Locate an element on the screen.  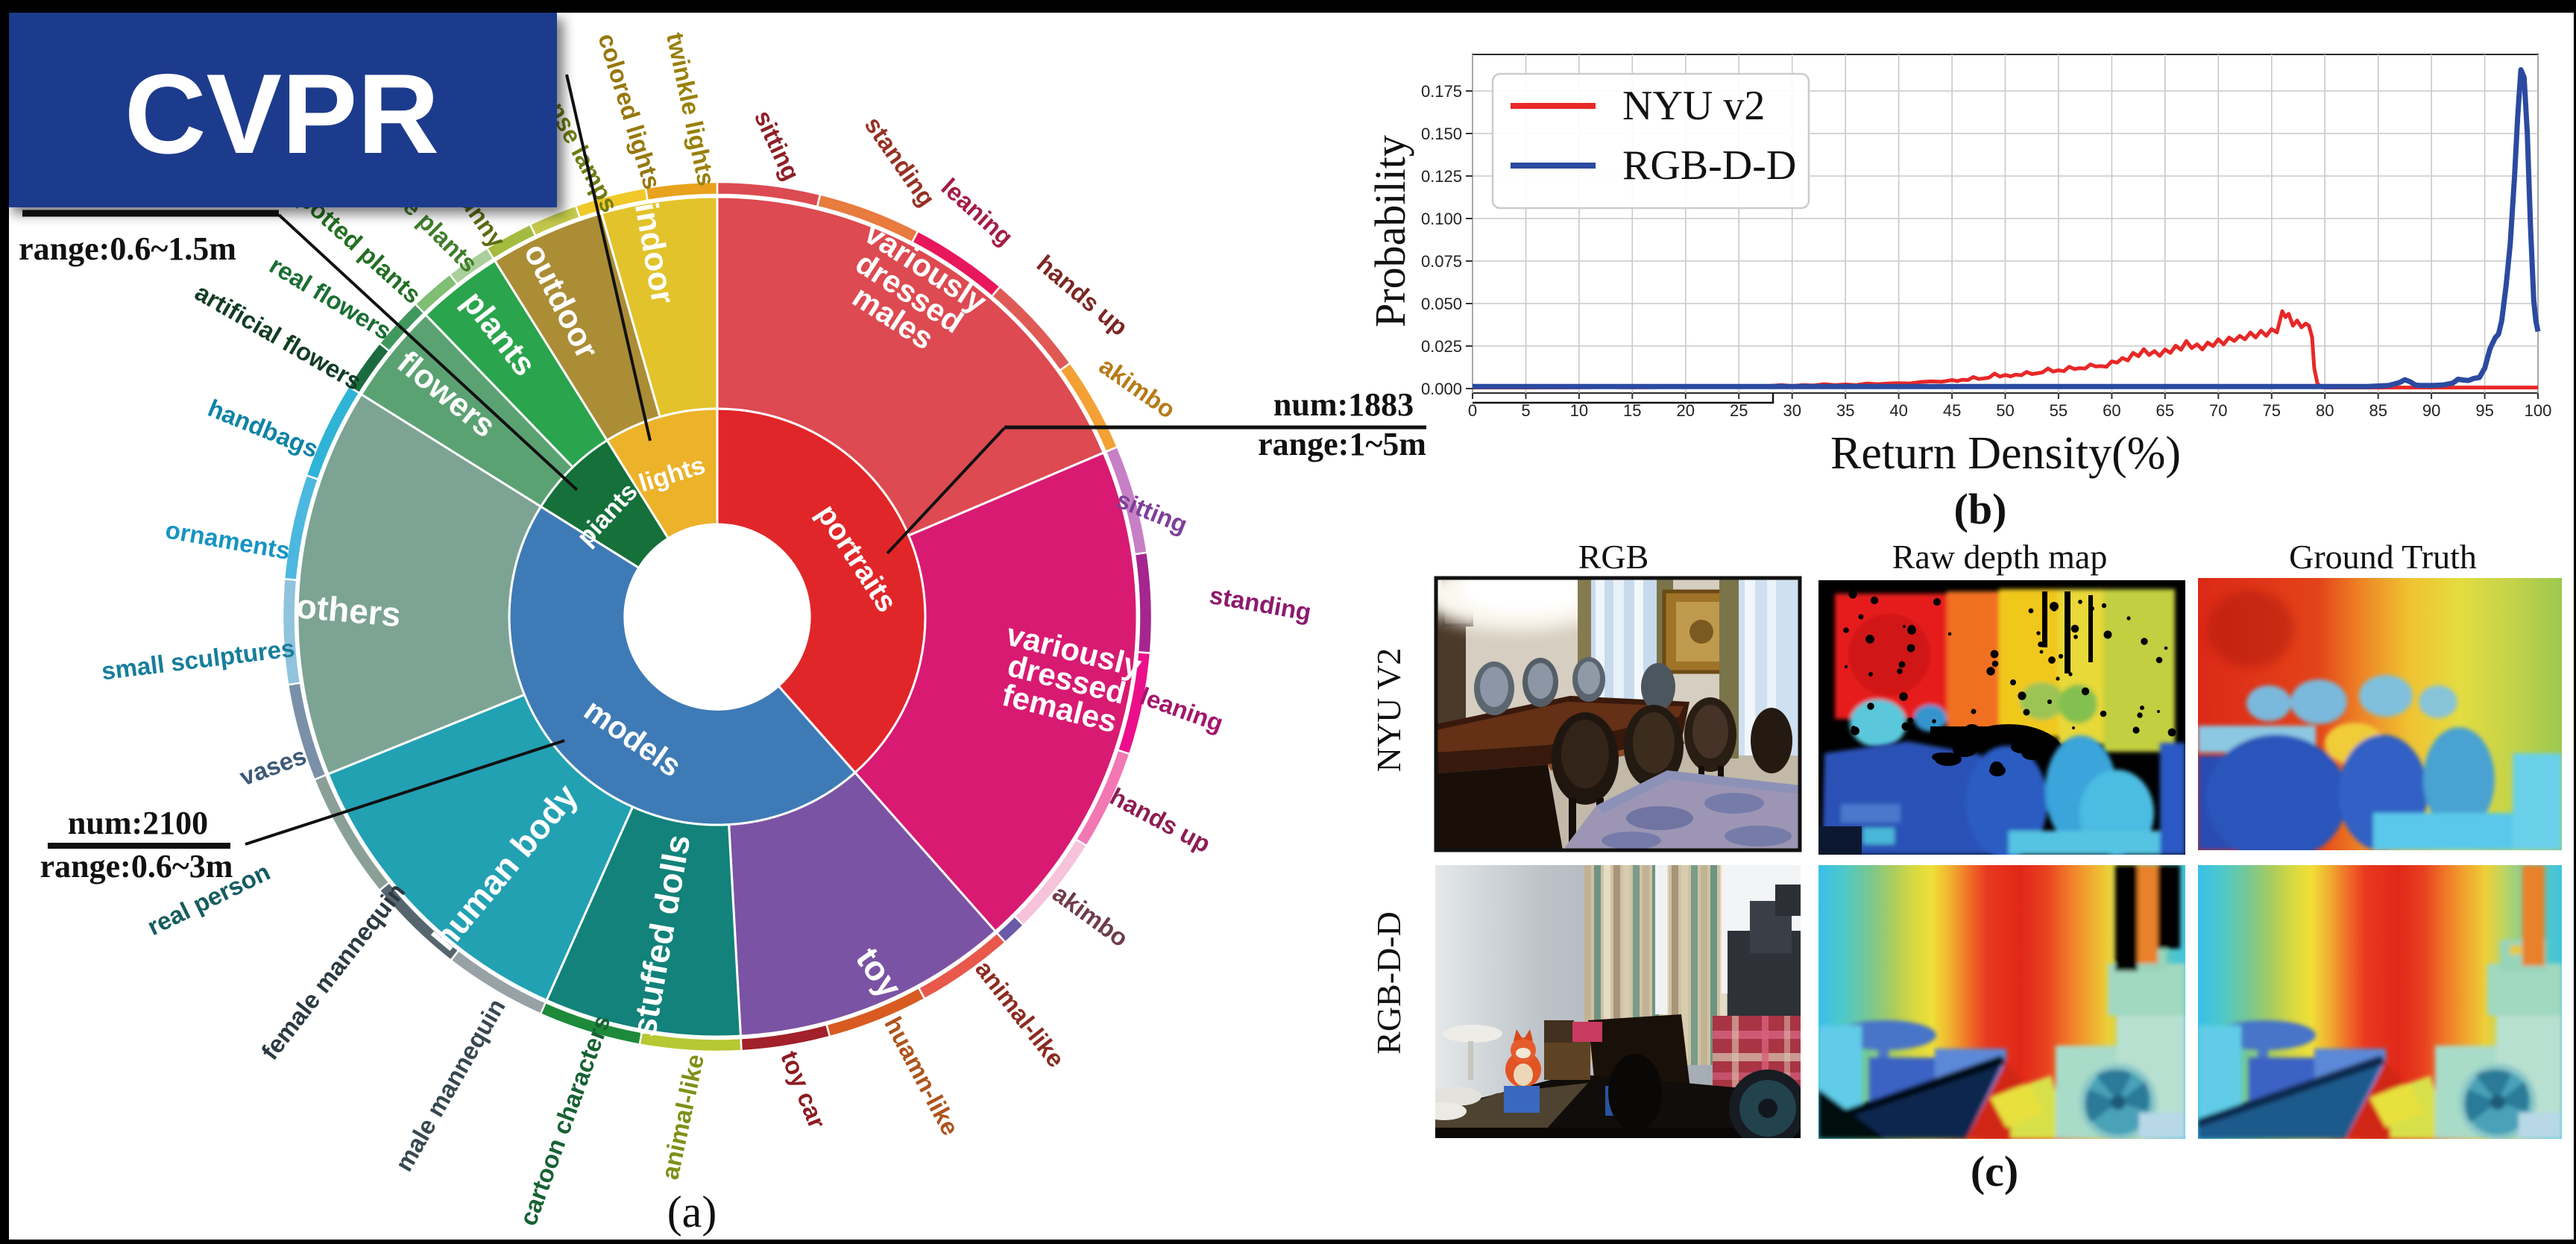
svg-text: 20 is located at coordinates (1686, 410).